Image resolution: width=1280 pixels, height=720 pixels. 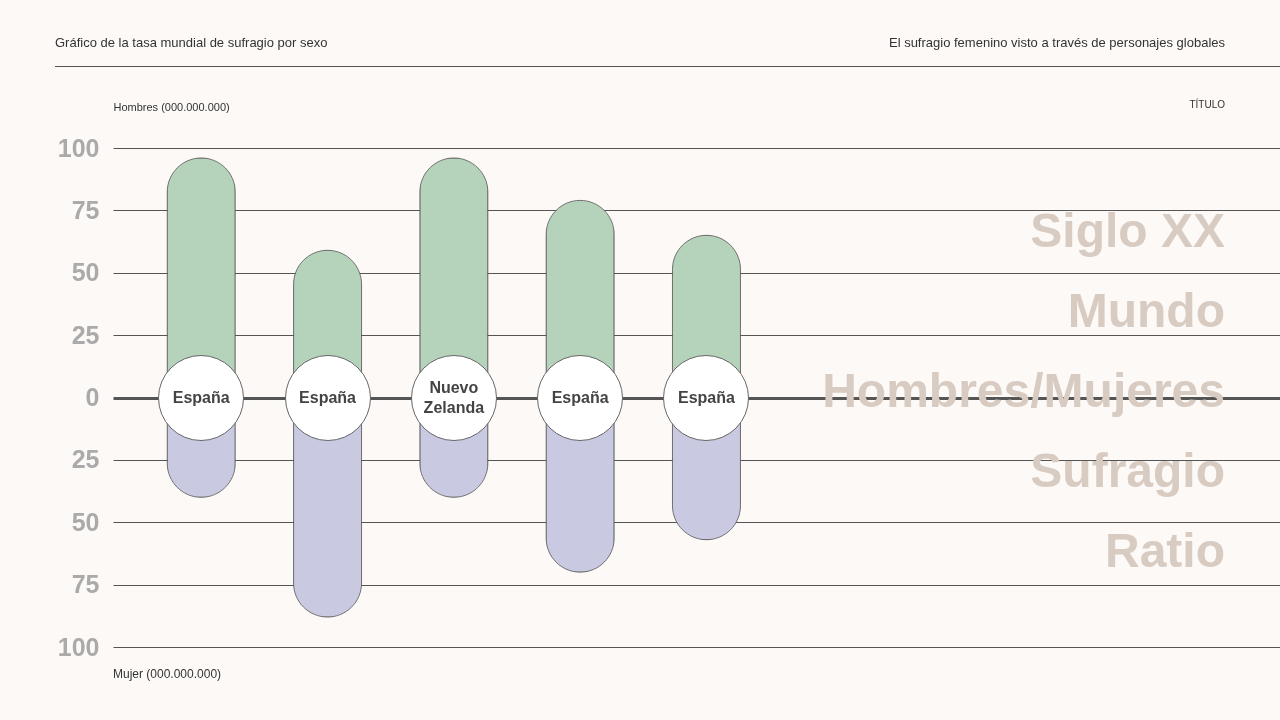 I want to click on text: Mujer (000.000.000), so click(x=167, y=674).